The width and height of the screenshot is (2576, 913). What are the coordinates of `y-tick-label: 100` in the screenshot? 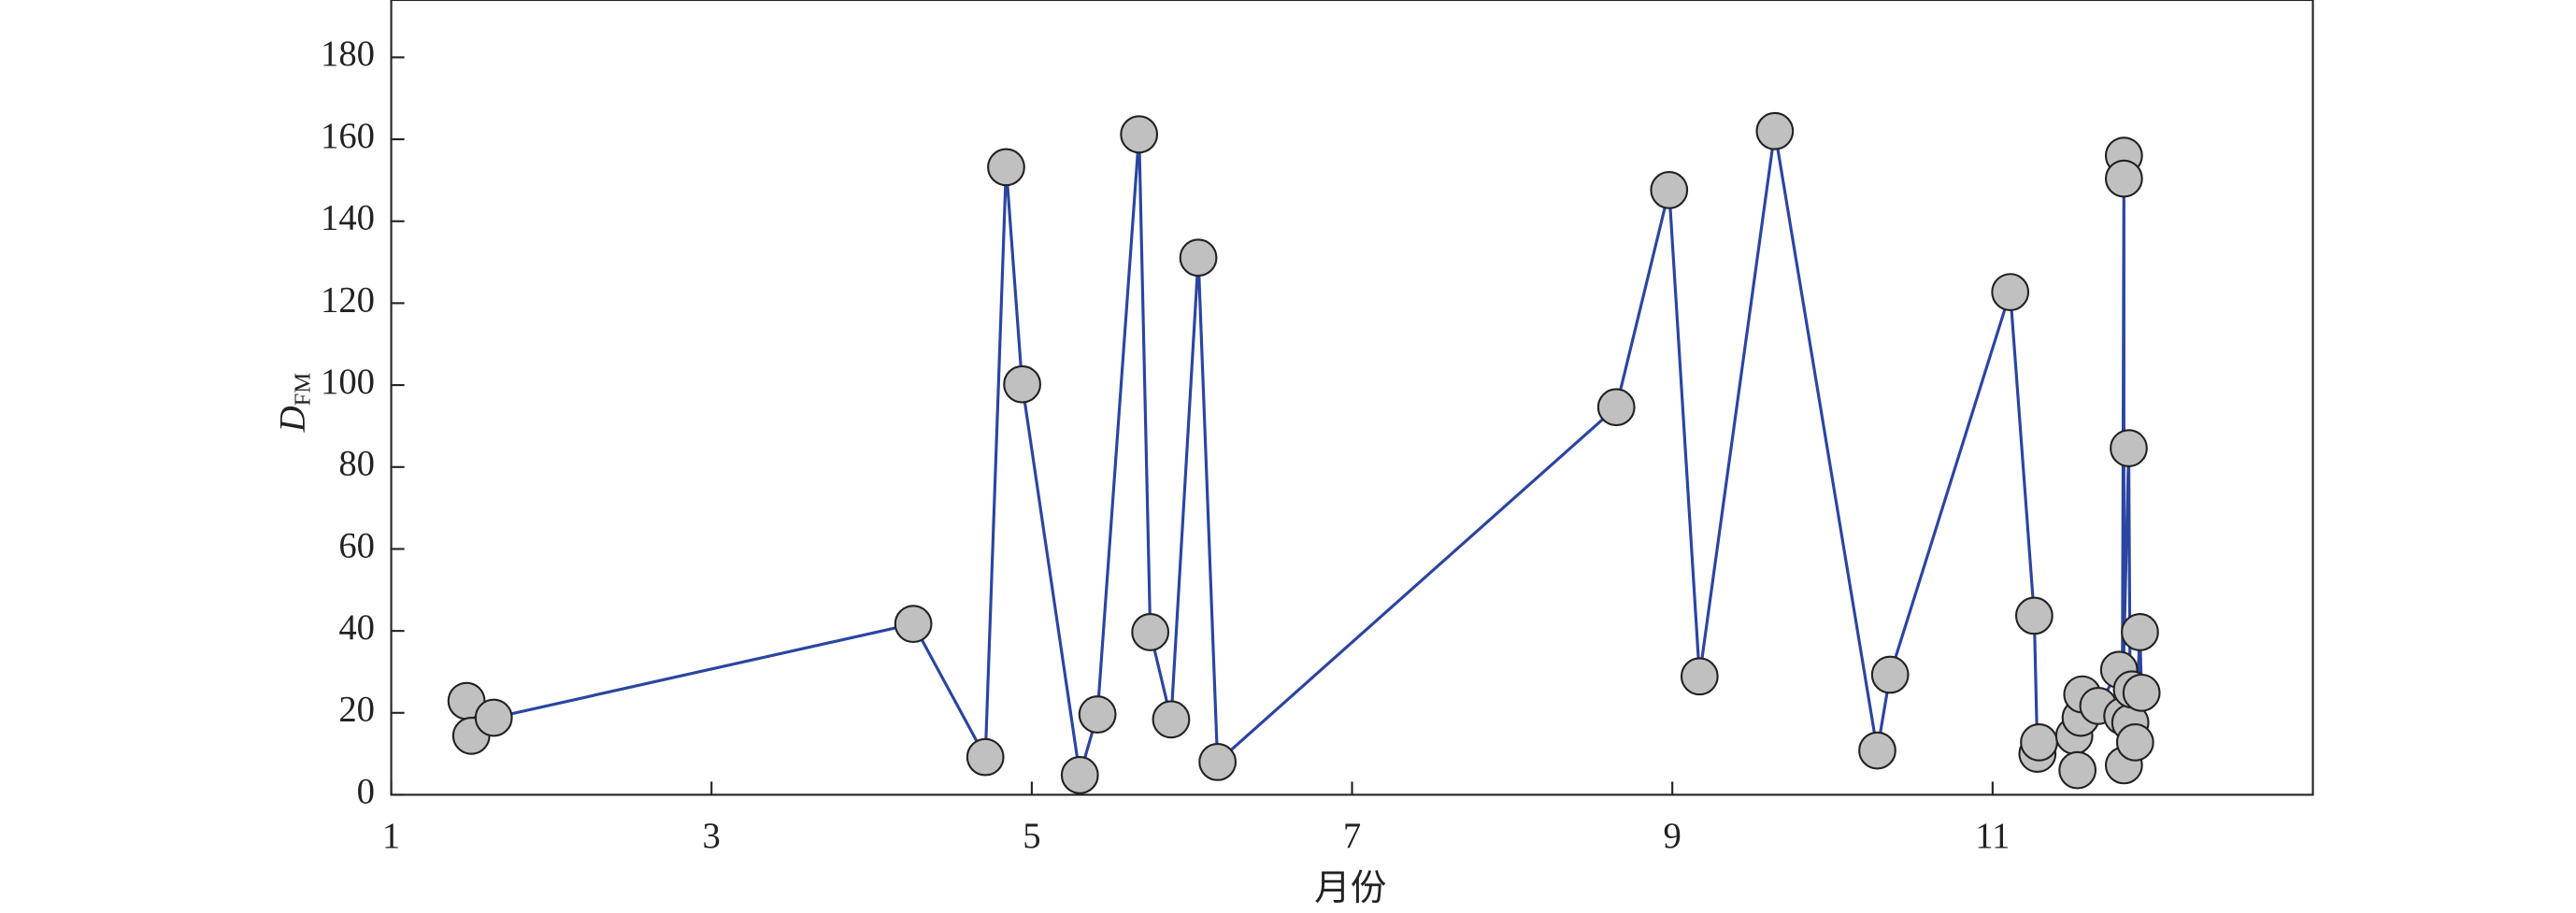 It's located at (348, 382).